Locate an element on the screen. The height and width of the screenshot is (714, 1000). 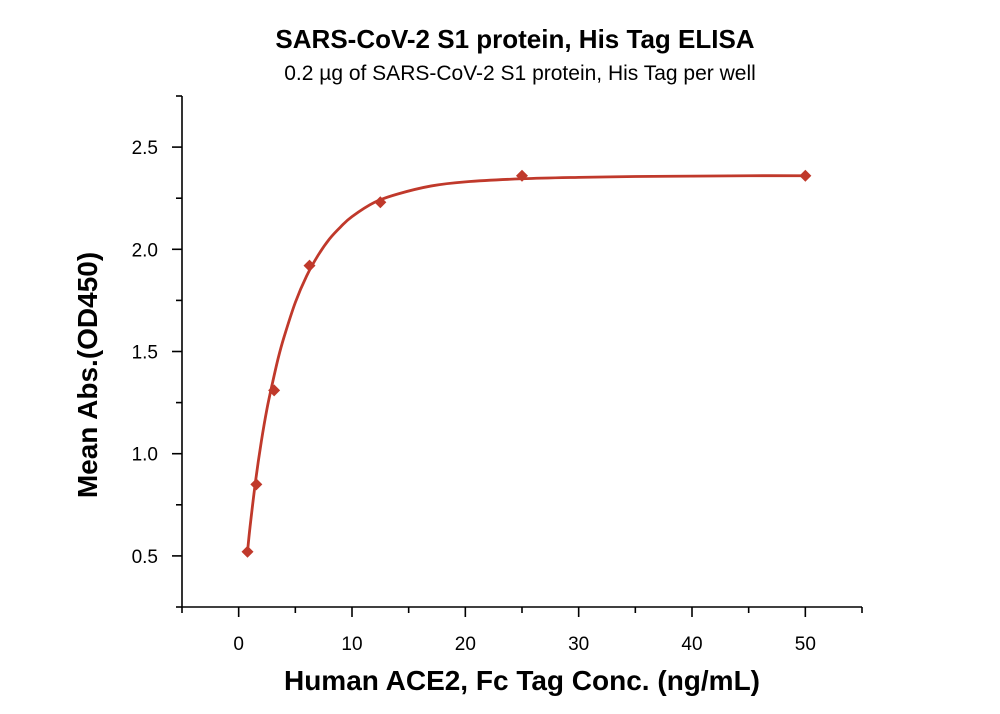
y-tick-label: 1.5 is located at coordinates (145, 353).